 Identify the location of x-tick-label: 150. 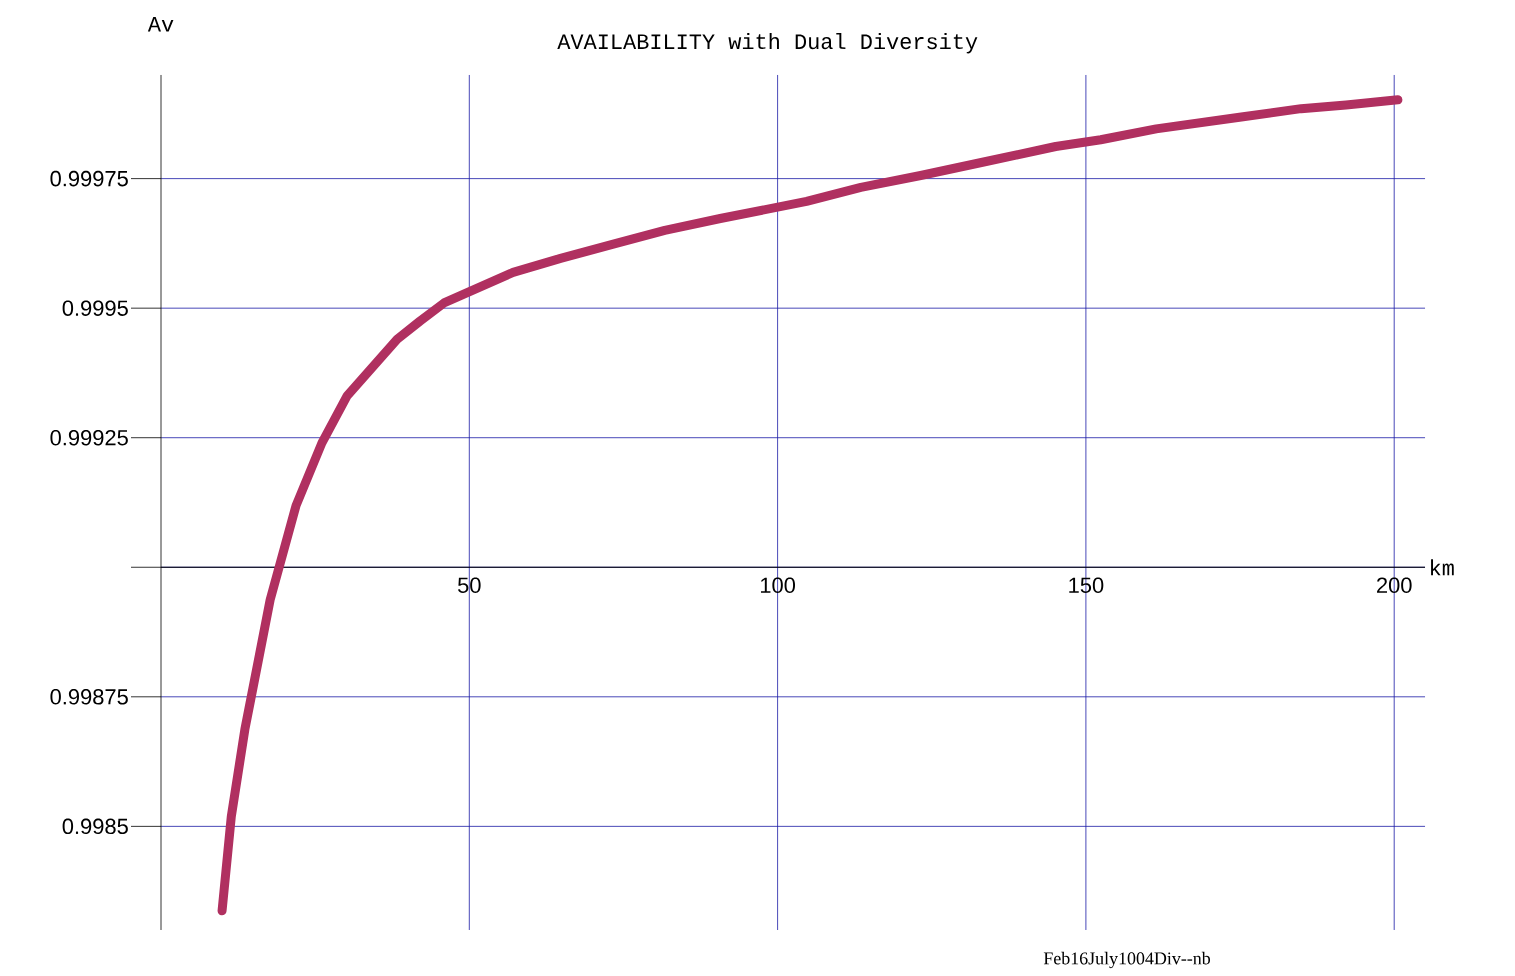
(1086, 585).